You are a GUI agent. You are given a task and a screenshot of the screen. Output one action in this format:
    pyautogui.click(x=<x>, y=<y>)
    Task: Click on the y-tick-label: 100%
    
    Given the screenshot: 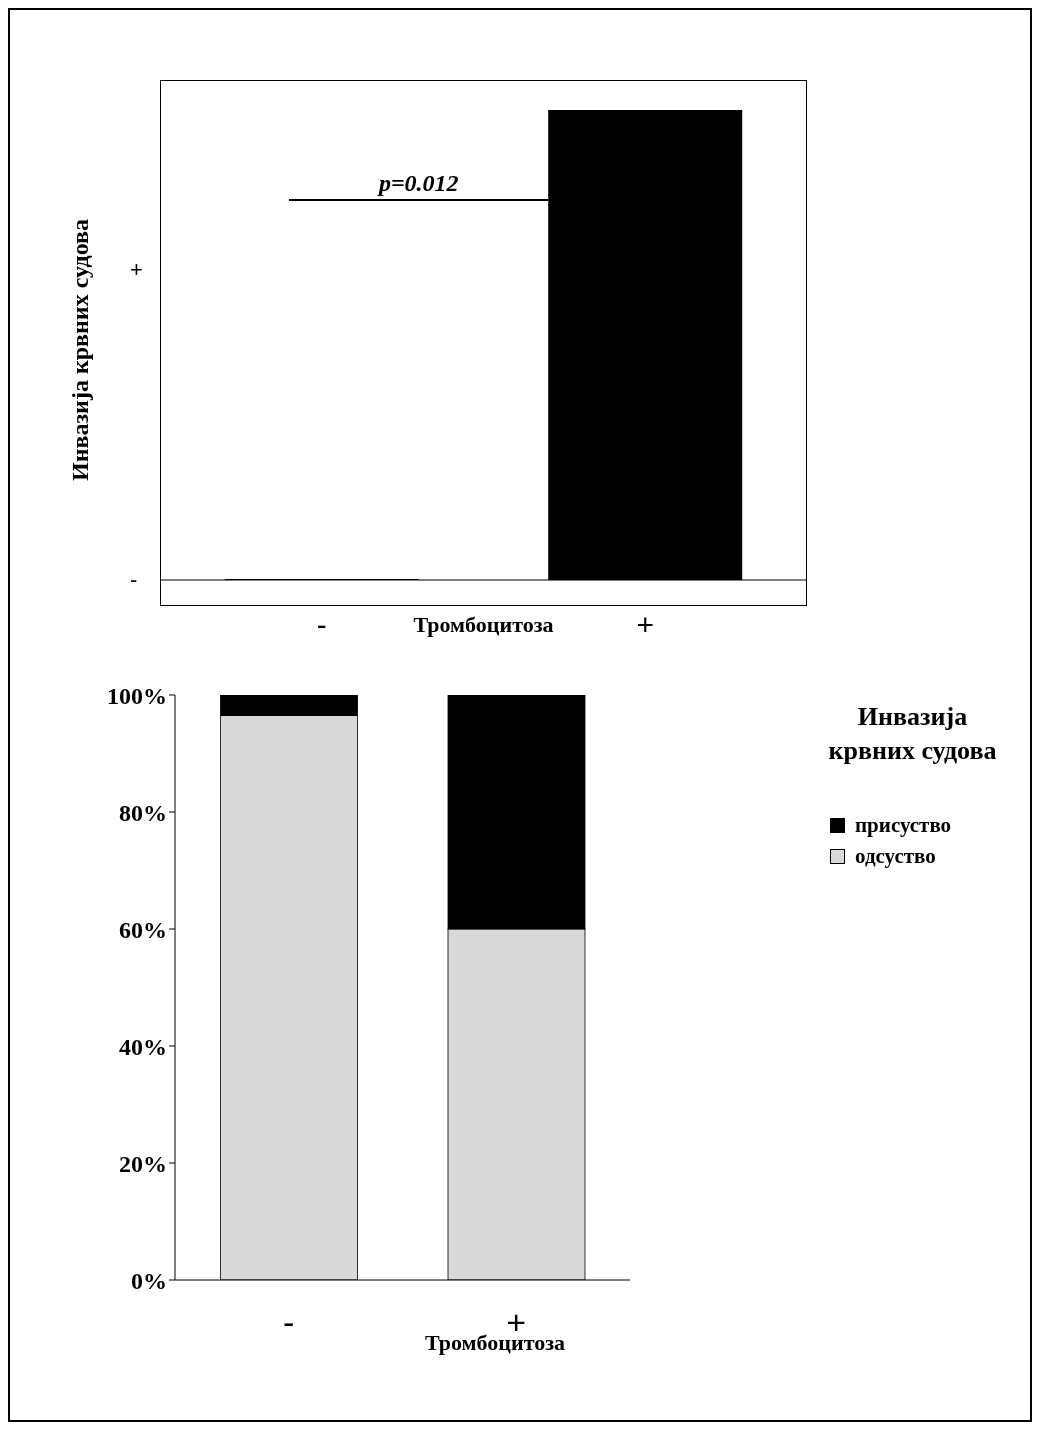 What is the action you would take?
    pyautogui.click(x=137, y=695)
    